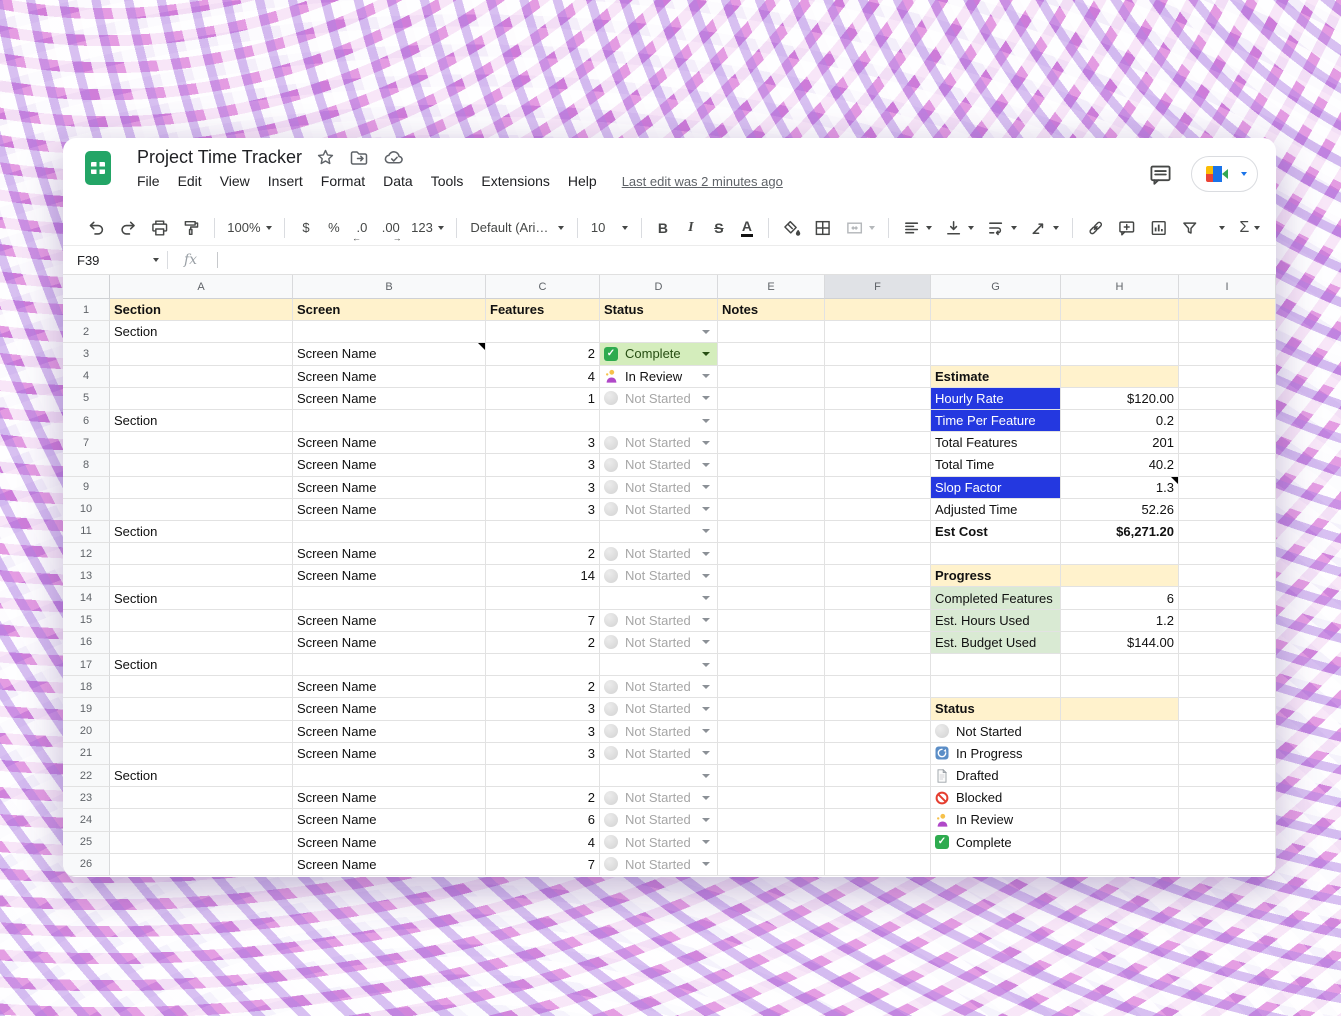 The width and height of the screenshot is (1341, 1016). Describe the element at coordinates (1120, 665) in the screenshot. I see `cell-H17` at that location.